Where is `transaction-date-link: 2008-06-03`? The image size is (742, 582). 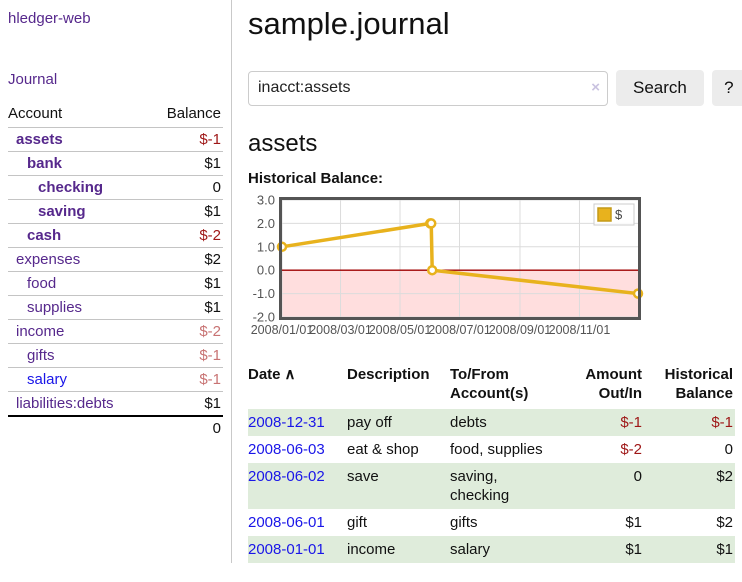 transaction-date-link: 2008-06-03 is located at coordinates (286, 449).